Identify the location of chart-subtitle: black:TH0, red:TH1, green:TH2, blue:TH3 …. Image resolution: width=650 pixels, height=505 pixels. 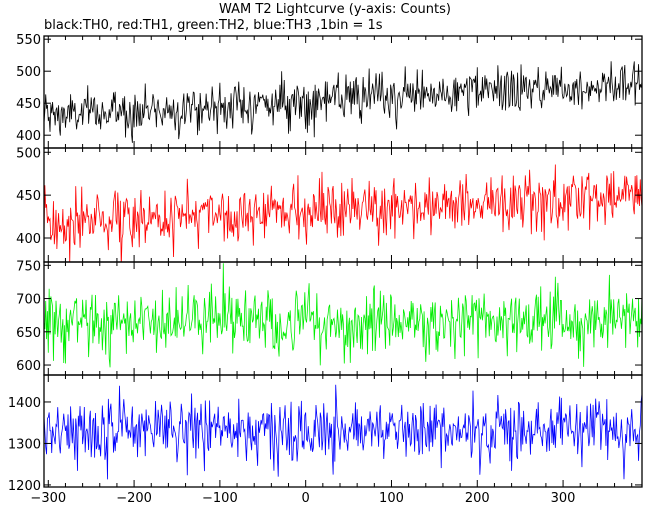
(213, 25).